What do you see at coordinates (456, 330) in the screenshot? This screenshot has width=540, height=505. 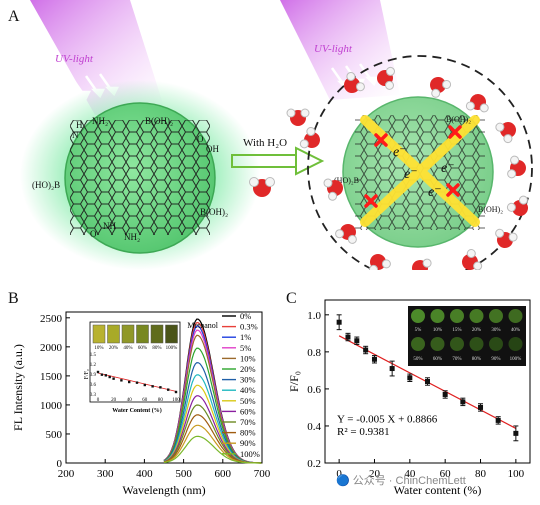 I see `vial-label-top: 15%` at bounding box center [456, 330].